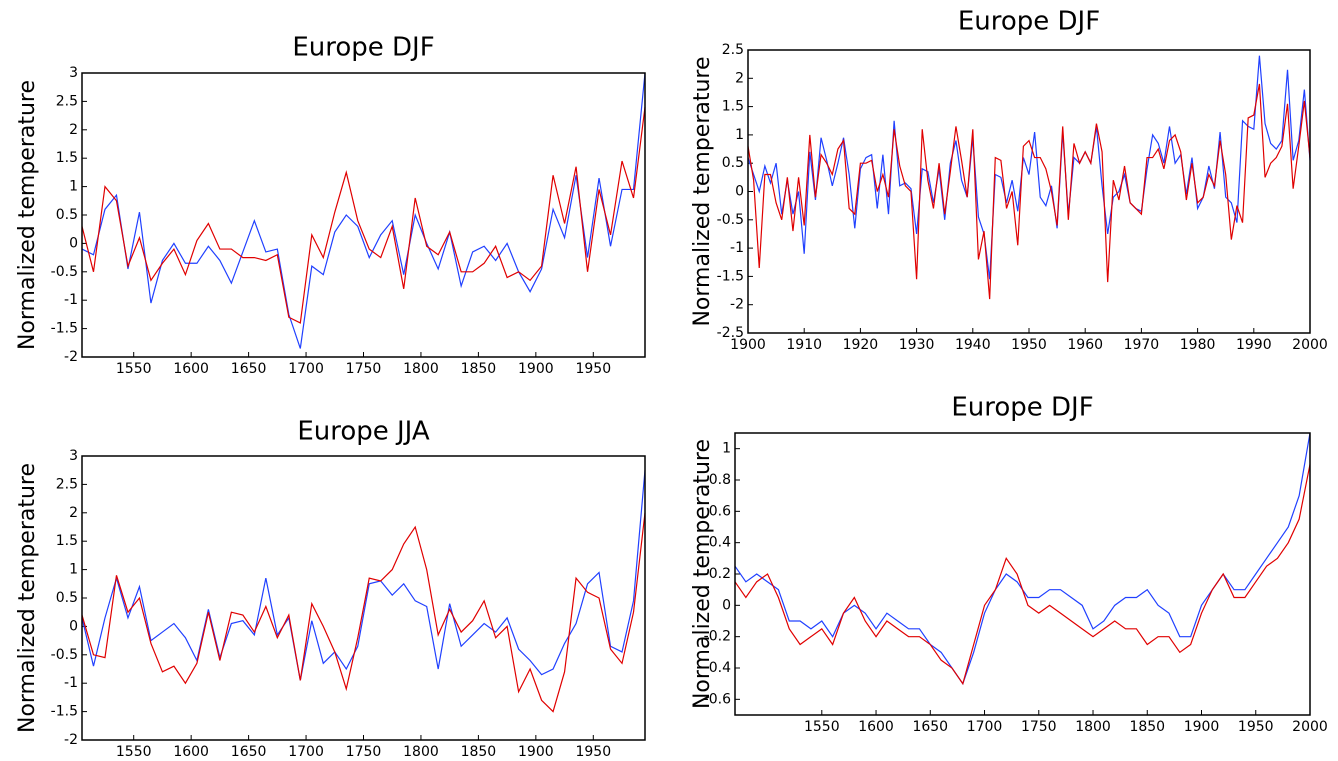 The image size is (1338, 761). Describe the element at coordinates (720, 511) in the screenshot. I see `y-tick-label: 0.6` at that location.